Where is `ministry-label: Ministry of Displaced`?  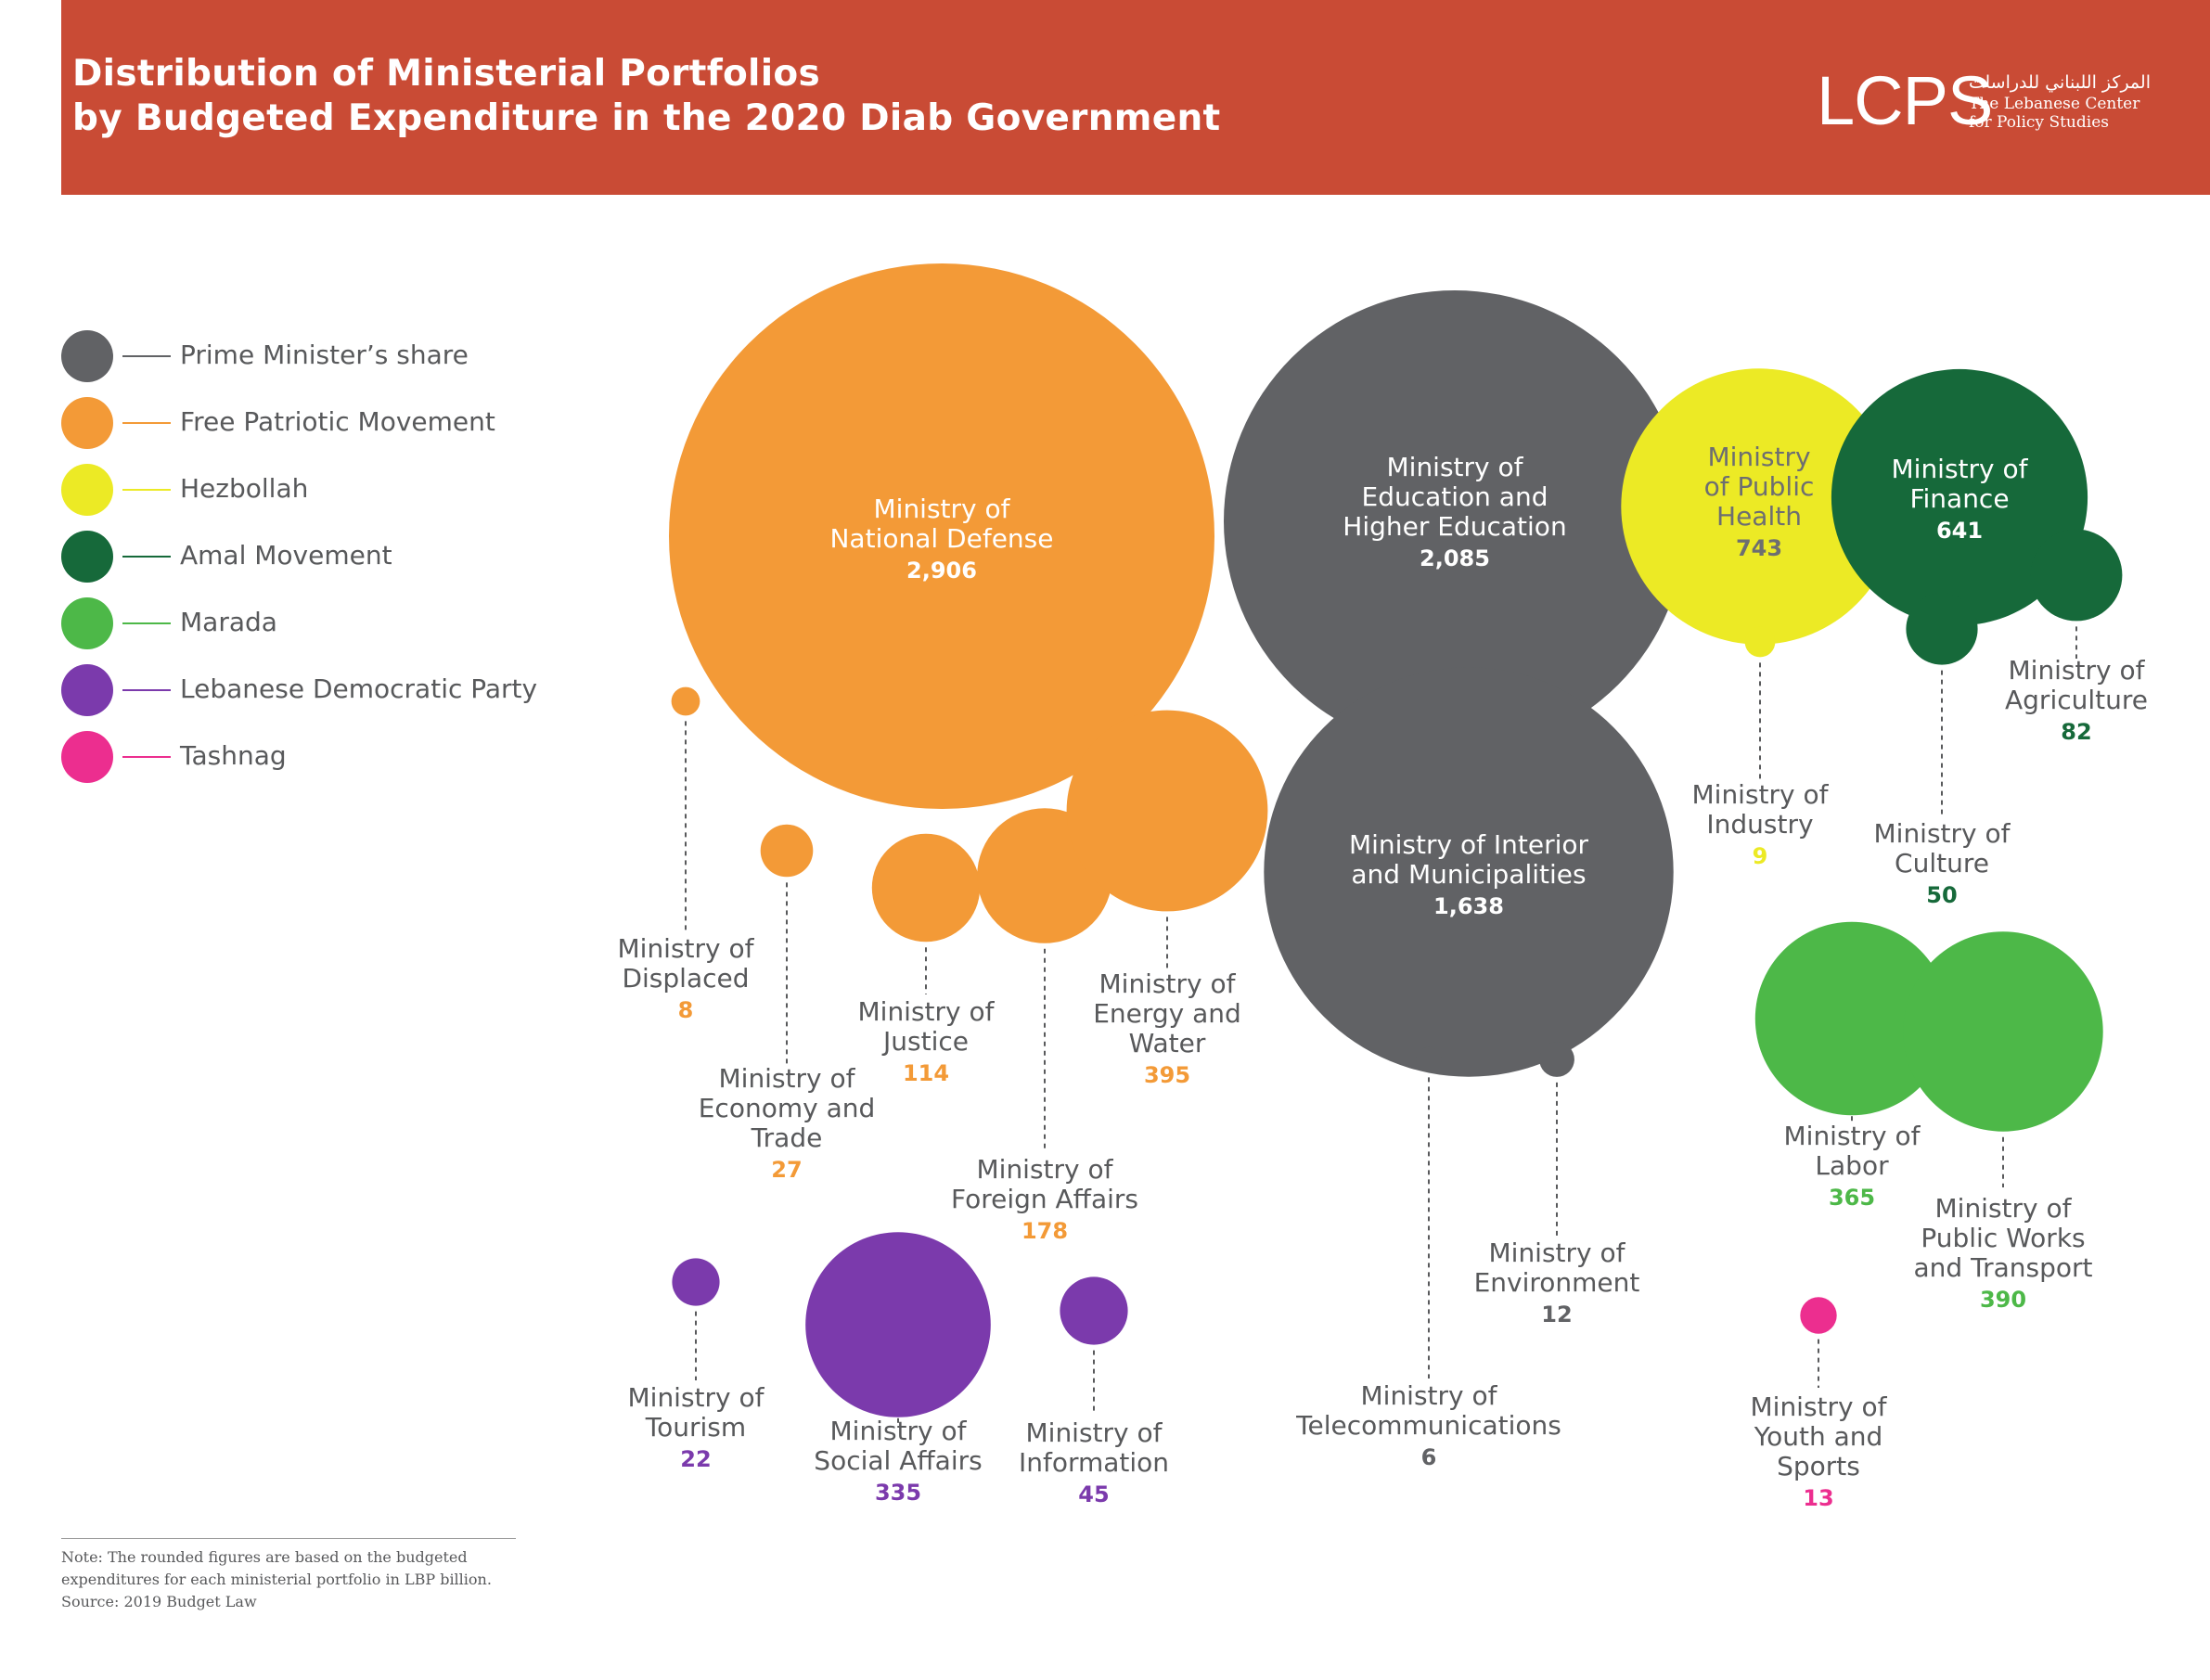
ministry-label: Ministry of Displaced is located at coordinates (686, 963).